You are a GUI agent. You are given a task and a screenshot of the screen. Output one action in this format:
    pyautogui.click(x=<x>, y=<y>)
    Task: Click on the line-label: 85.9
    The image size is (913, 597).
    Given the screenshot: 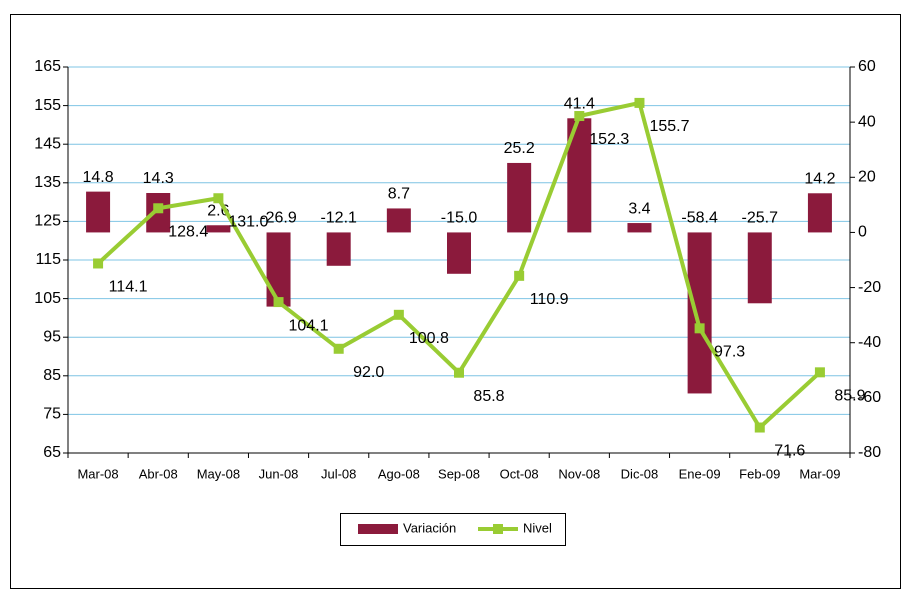 What is the action you would take?
    pyautogui.click(x=849, y=396)
    